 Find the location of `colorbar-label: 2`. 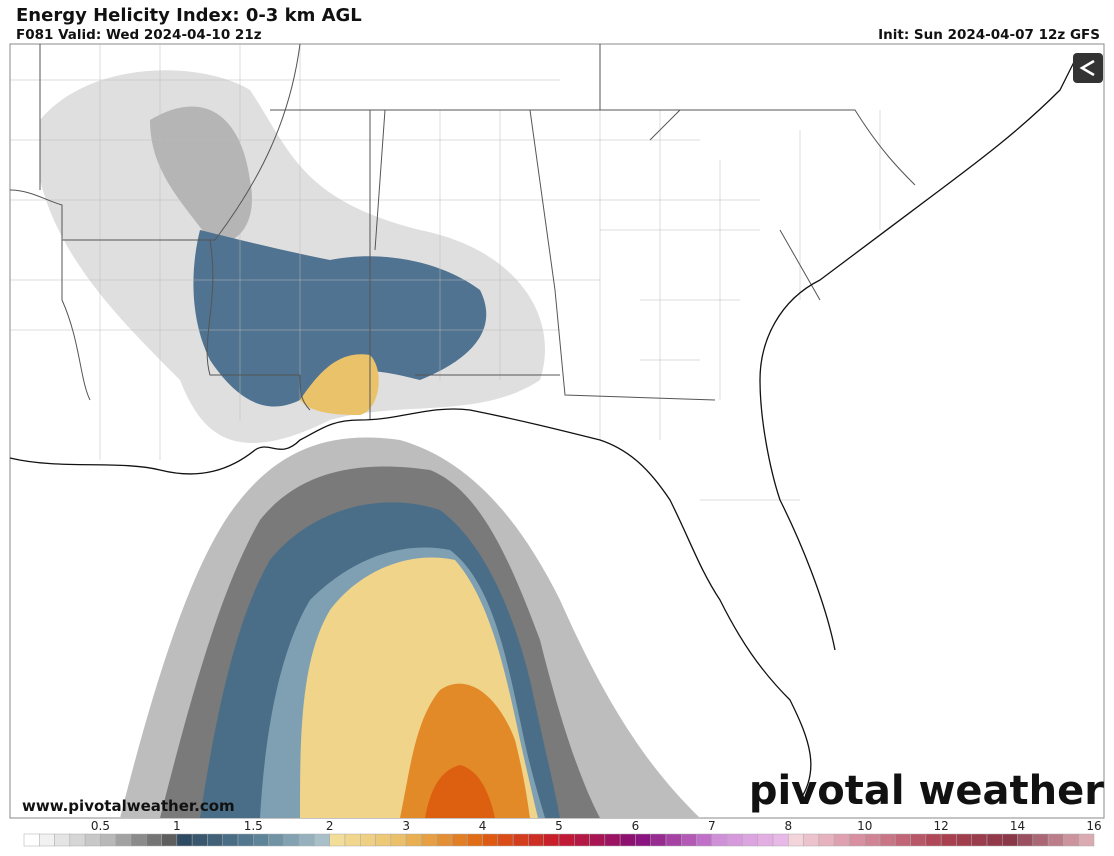

colorbar-label: 2 is located at coordinates (330, 826).